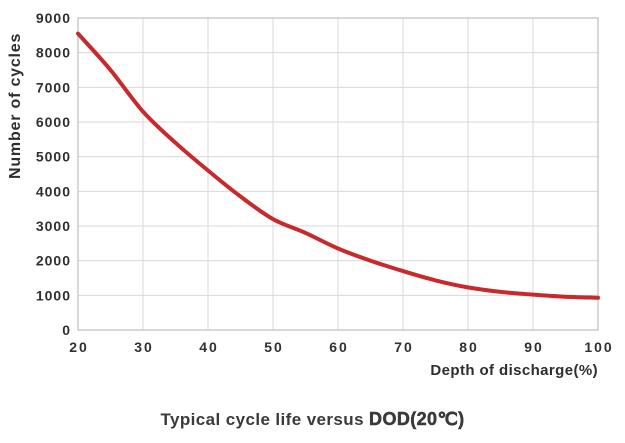 The width and height of the screenshot is (625, 443). Describe the element at coordinates (53, 87) in the screenshot. I see `y-tick-label: 7000` at that location.